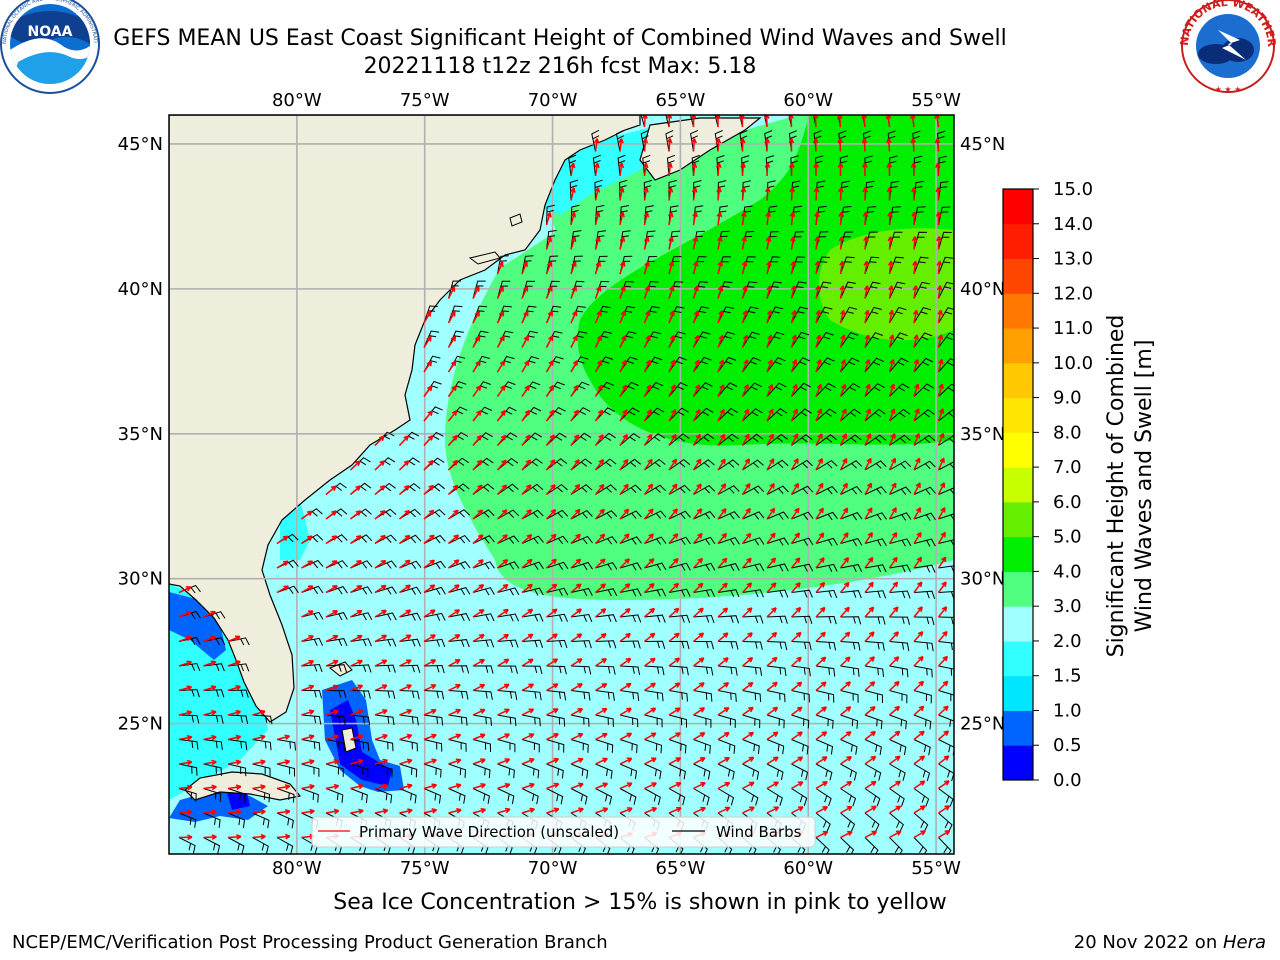 The height and width of the screenshot is (960, 1280). Describe the element at coordinates (425, 868) in the screenshot. I see `lon-tick-bottom: 75°W` at that location.